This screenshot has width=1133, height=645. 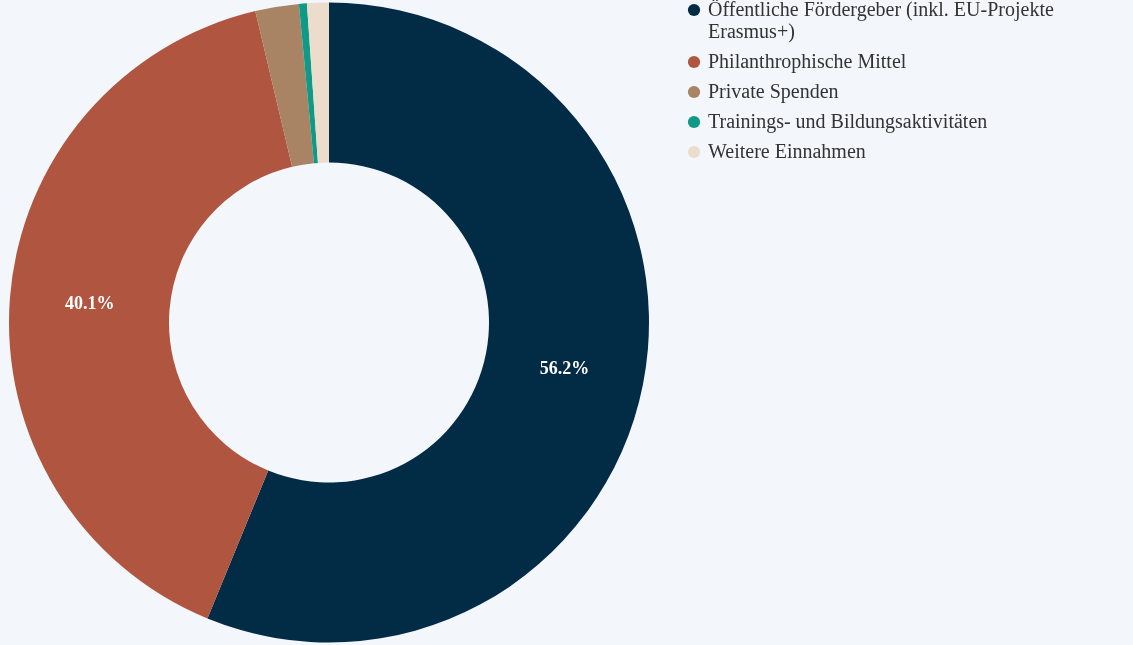 What do you see at coordinates (89, 302) in the screenshot?
I see `data-label: 40.1%` at bounding box center [89, 302].